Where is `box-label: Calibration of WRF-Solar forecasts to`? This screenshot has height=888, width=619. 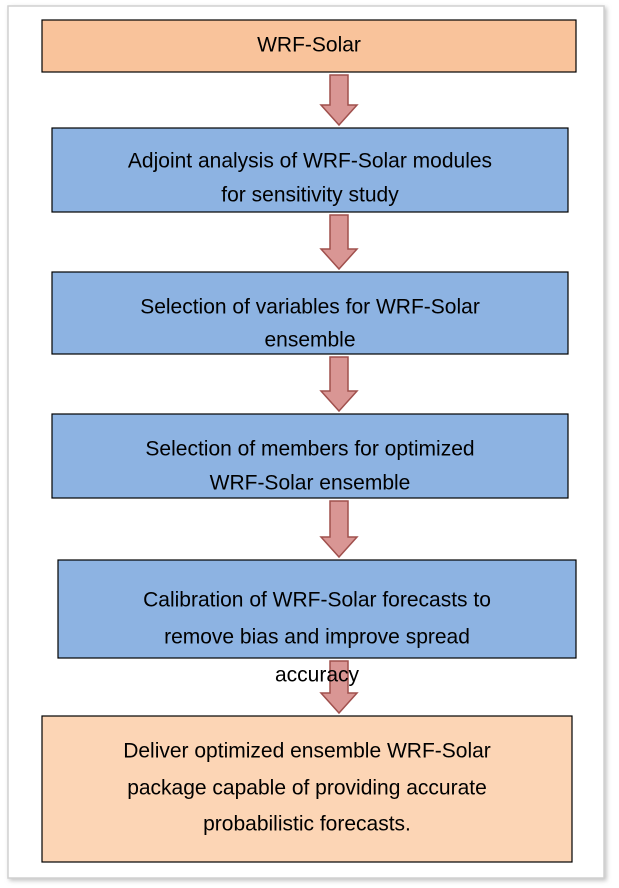
box-label: Calibration of WRF-Solar forecasts to is located at coordinates (317, 600).